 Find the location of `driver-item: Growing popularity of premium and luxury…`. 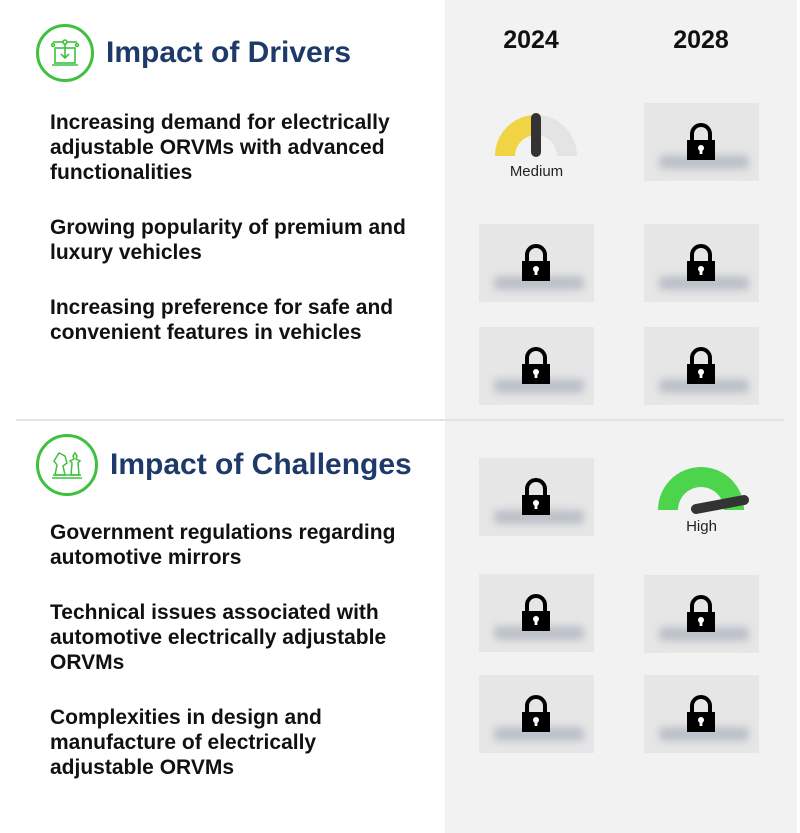

driver-item: Growing popularity of premium and luxury… is located at coordinates (228, 240).